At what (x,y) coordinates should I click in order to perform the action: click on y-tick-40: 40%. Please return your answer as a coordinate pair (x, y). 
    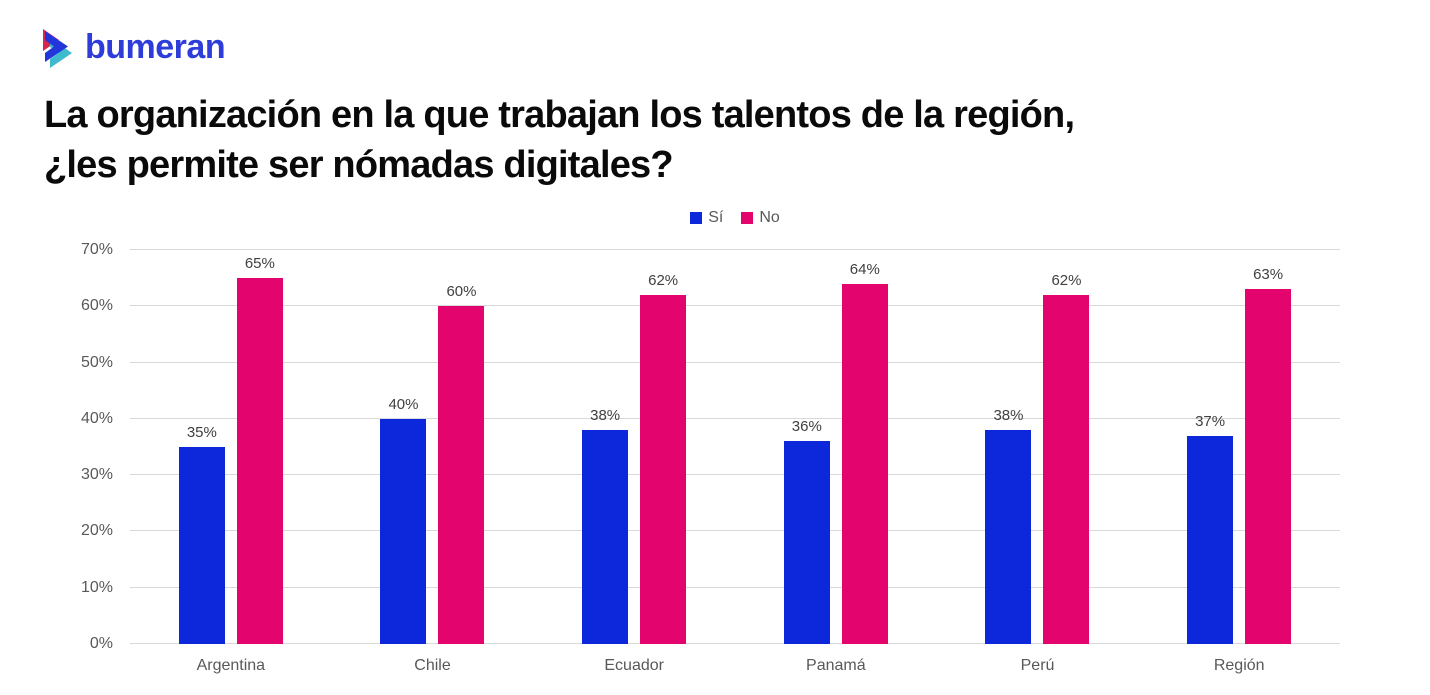
    Looking at the image, I should click on (96, 418).